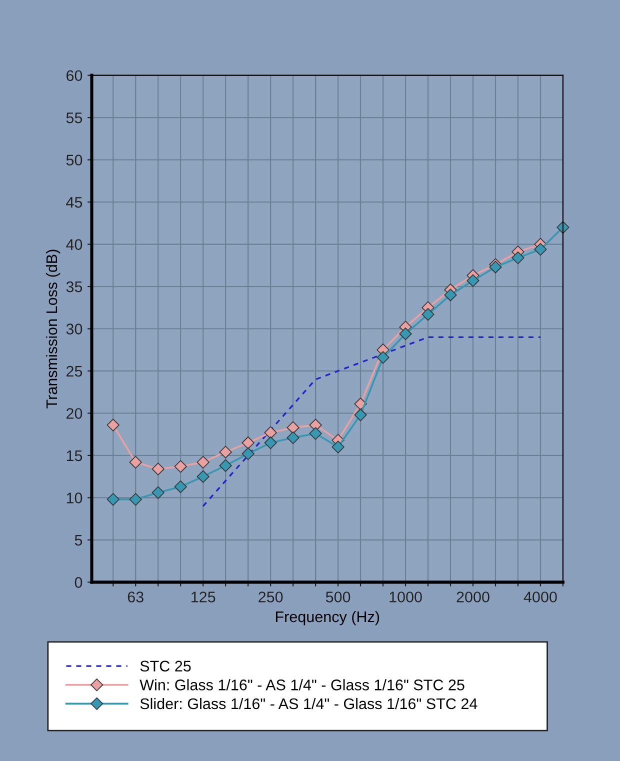 The height and width of the screenshot is (761, 620). I want to click on x-tick-label: 500, so click(338, 597).